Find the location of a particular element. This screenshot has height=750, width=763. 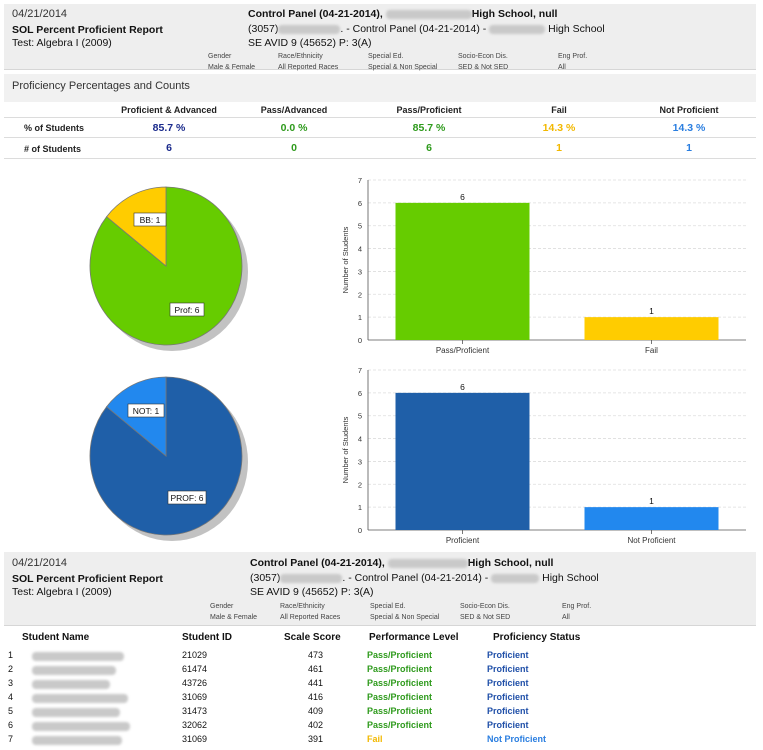

bar-proficient is located at coordinates (462, 461).